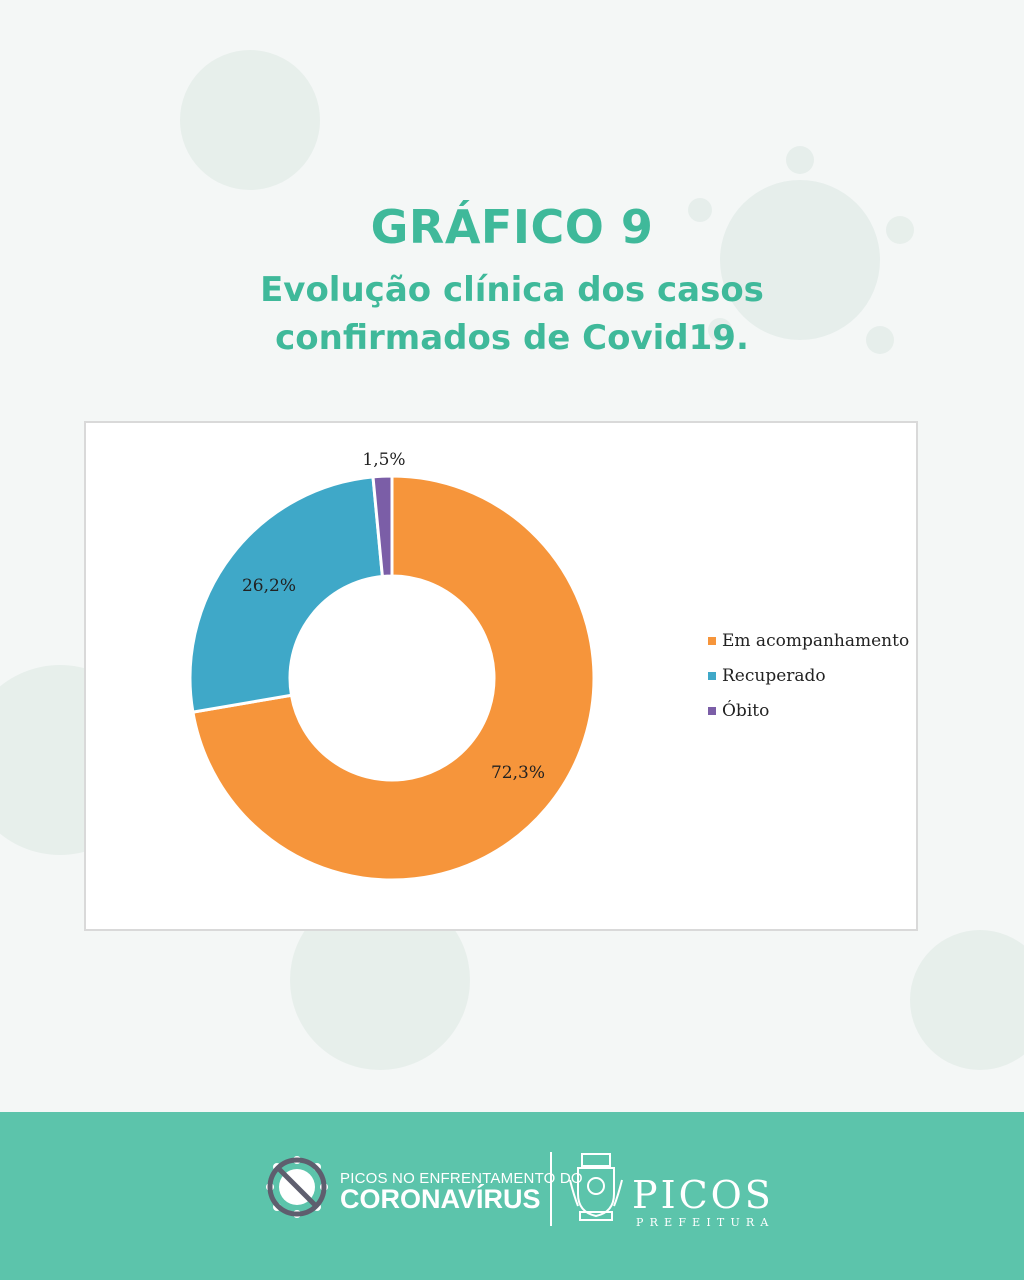 This screenshot has height=1280, width=1024. Describe the element at coordinates (518, 773) in the screenshot. I see `data-label: 72,3%` at that location.